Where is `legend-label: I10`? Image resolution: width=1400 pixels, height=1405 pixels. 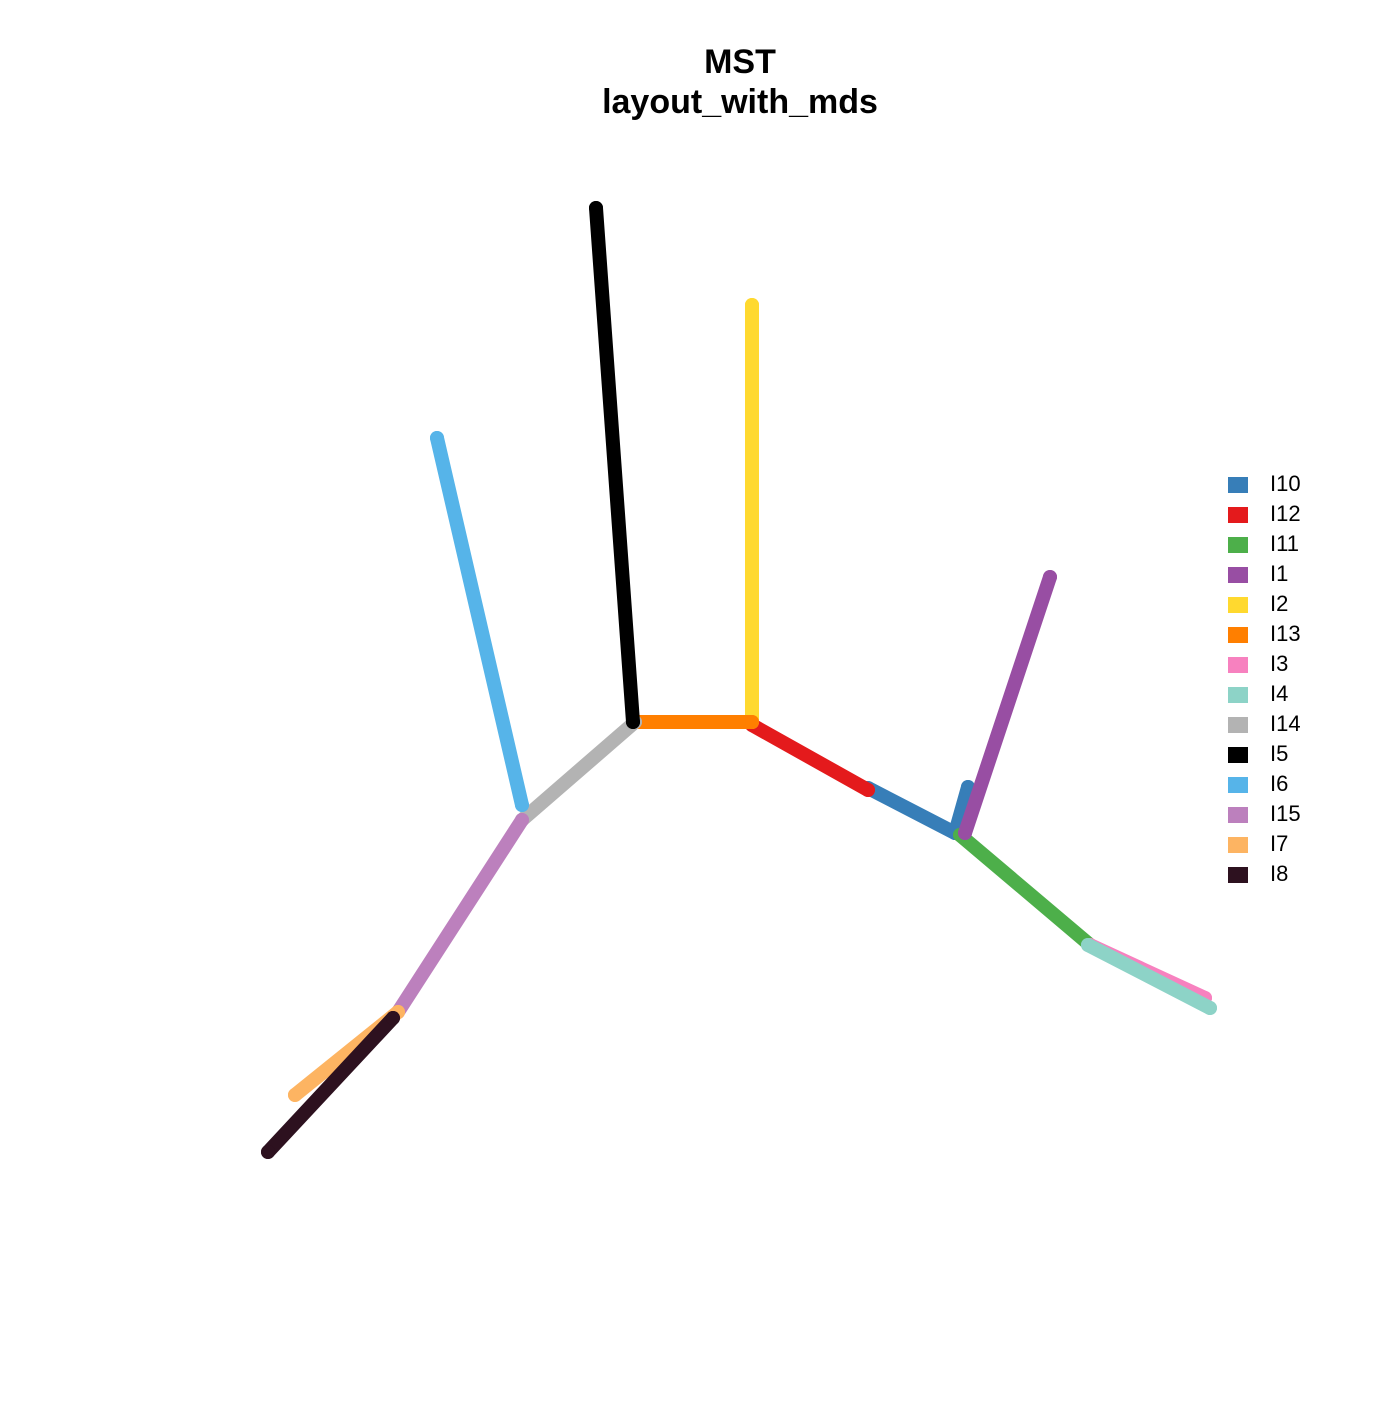
legend-label: I10 is located at coordinates (1285, 483).